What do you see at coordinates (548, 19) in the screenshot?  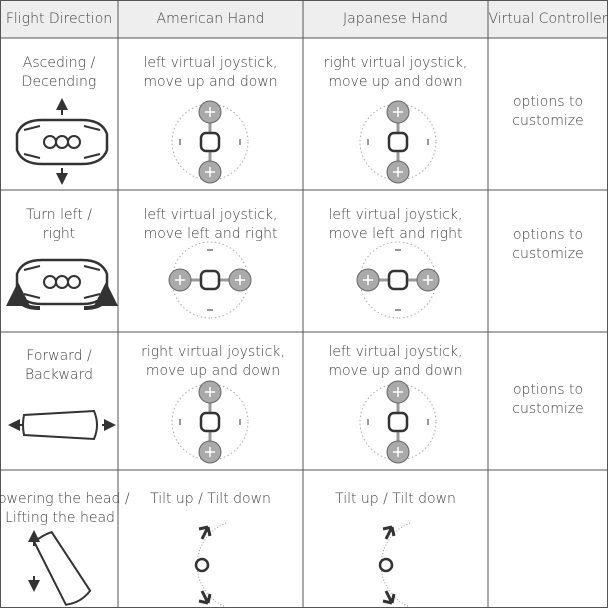 I see `header-cell: Virtual Controller` at bounding box center [548, 19].